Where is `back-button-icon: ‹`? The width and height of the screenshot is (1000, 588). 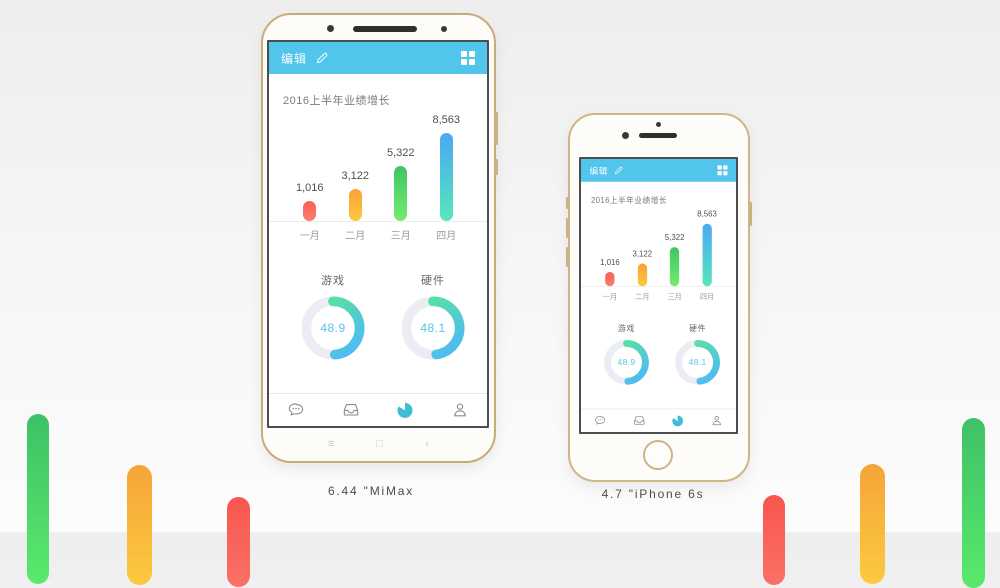
back-button-icon: ‹ is located at coordinates (427, 444).